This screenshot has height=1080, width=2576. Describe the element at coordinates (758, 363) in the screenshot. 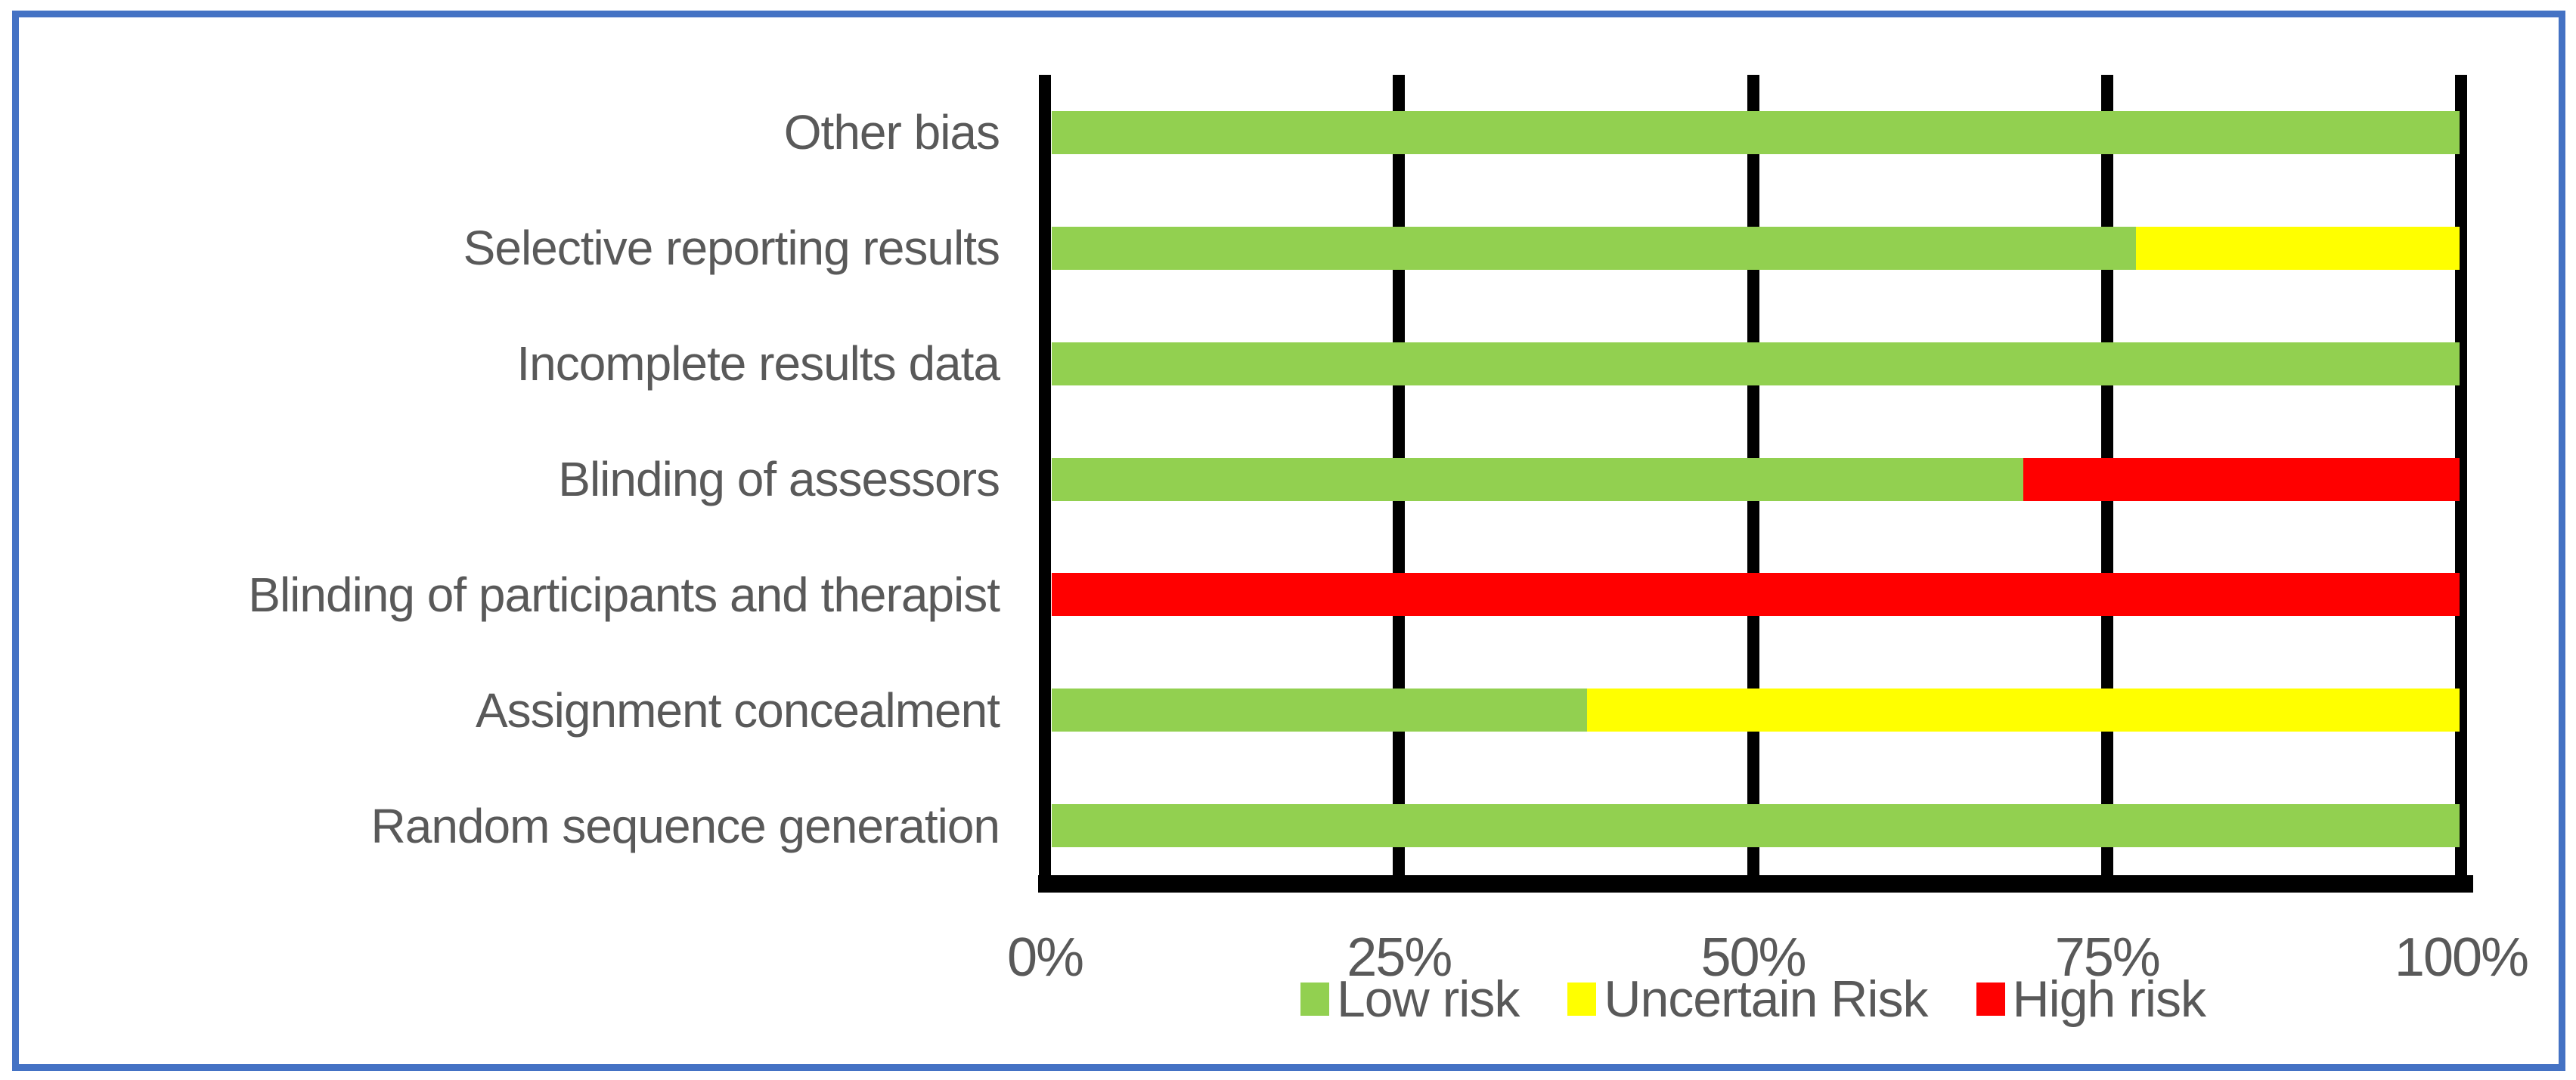

I see `category-label: Incomplete results data` at that location.